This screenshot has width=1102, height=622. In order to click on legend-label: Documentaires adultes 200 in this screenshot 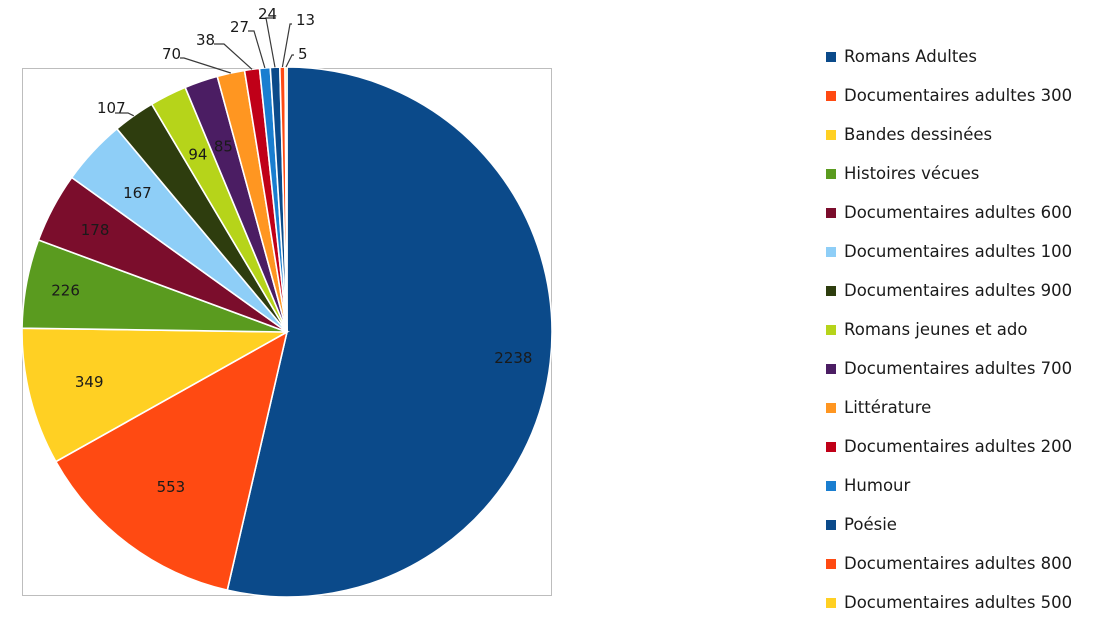, I will do `click(958, 446)`.